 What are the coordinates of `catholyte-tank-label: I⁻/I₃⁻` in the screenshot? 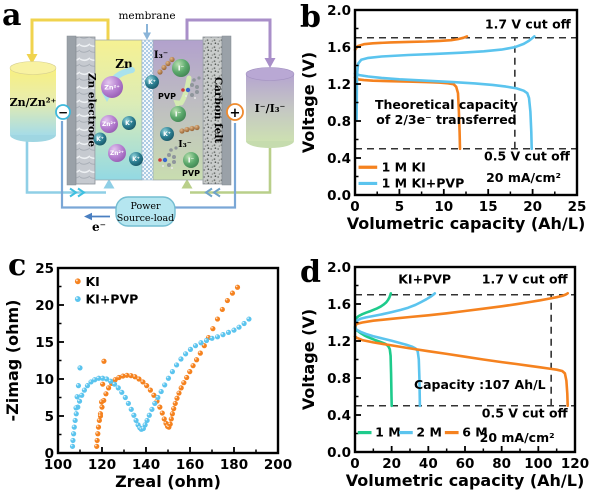 It's located at (270, 108).